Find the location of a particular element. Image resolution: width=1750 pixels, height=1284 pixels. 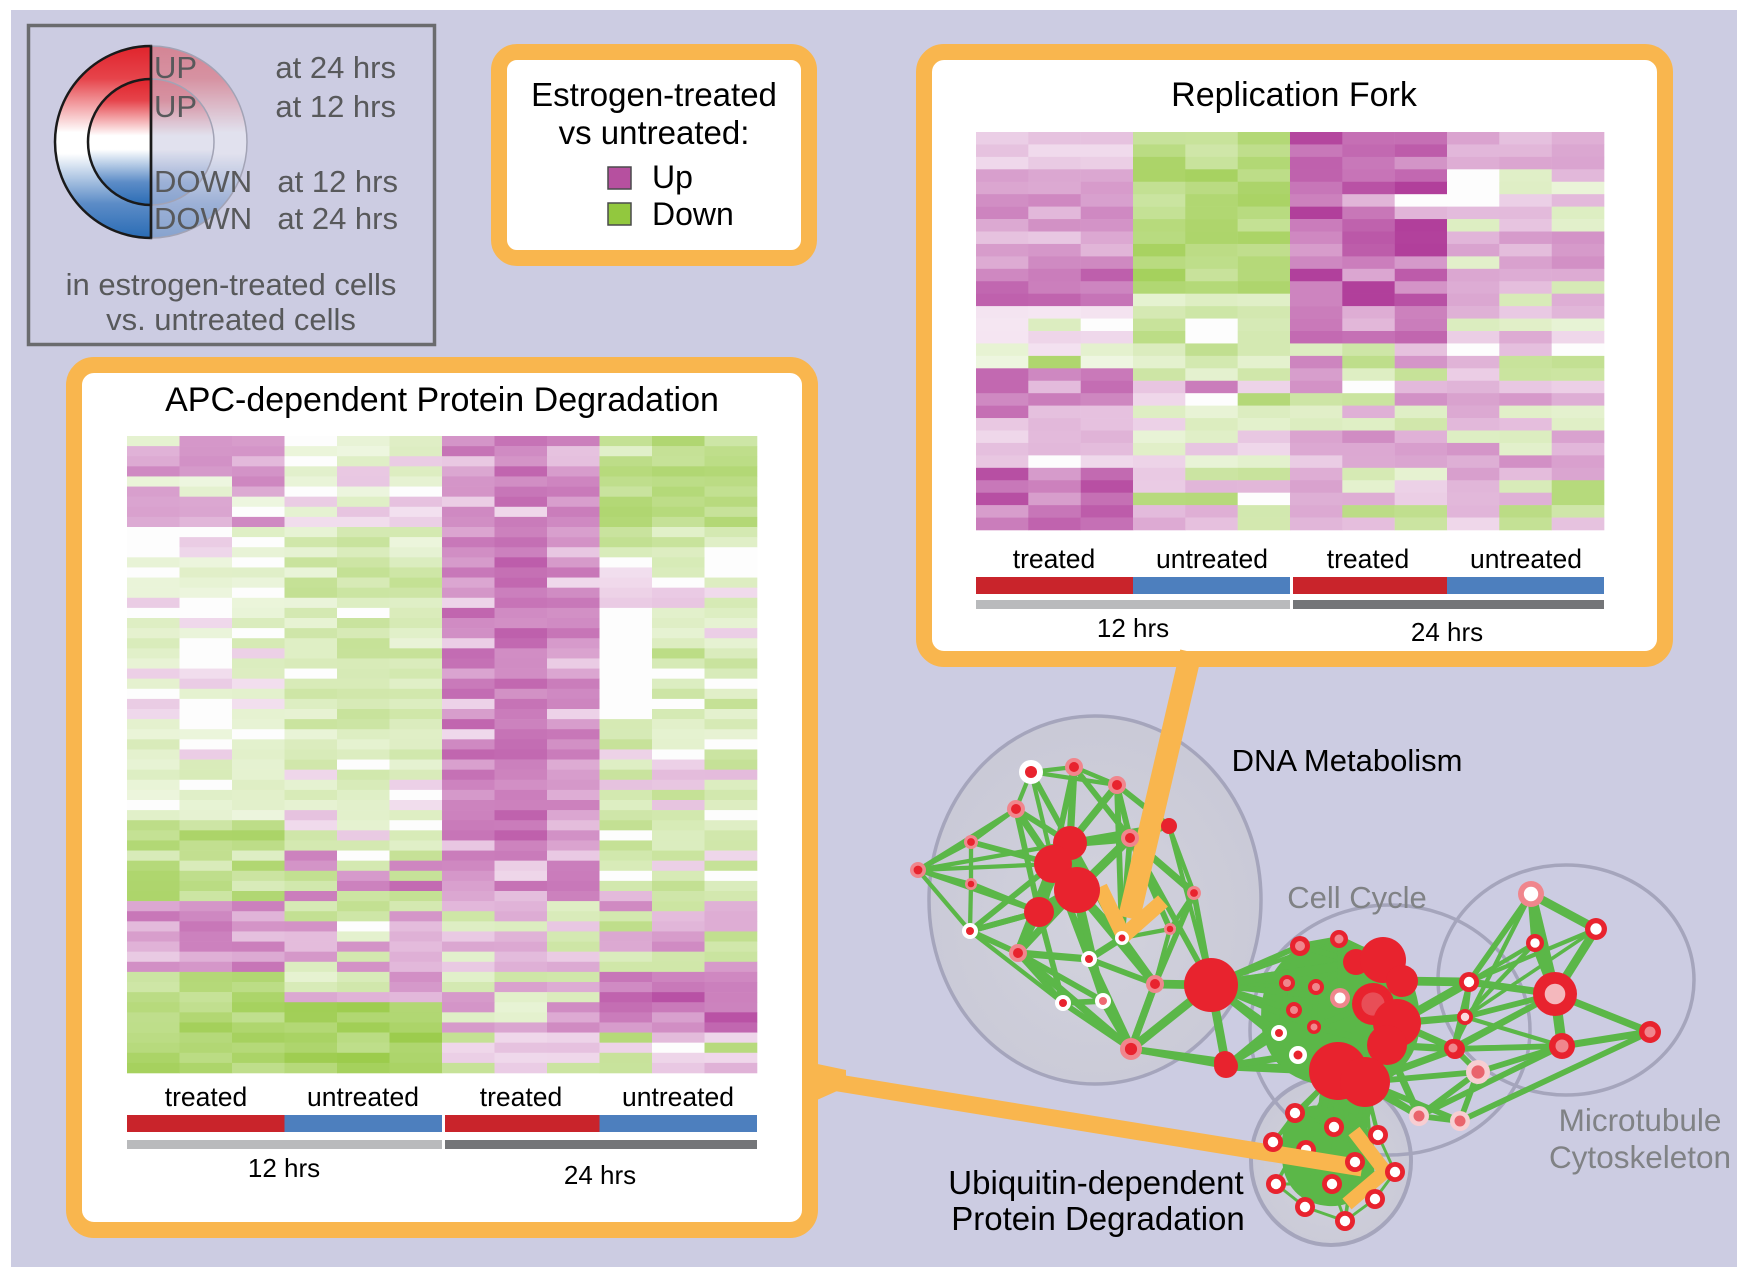

svg-text: in estrogen-treated cells is located at coordinates (231, 284).